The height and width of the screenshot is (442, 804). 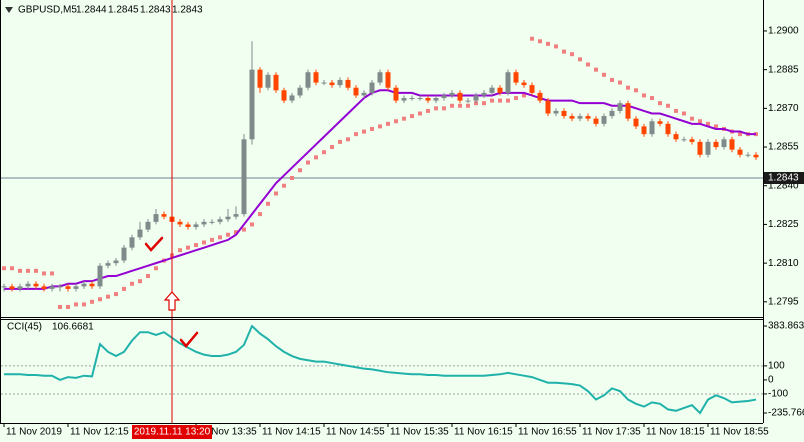 What do you see at coordinates (778, 394) in the screenshot?
I see `y-tick-label: -100` at bounding box center [778, 394].